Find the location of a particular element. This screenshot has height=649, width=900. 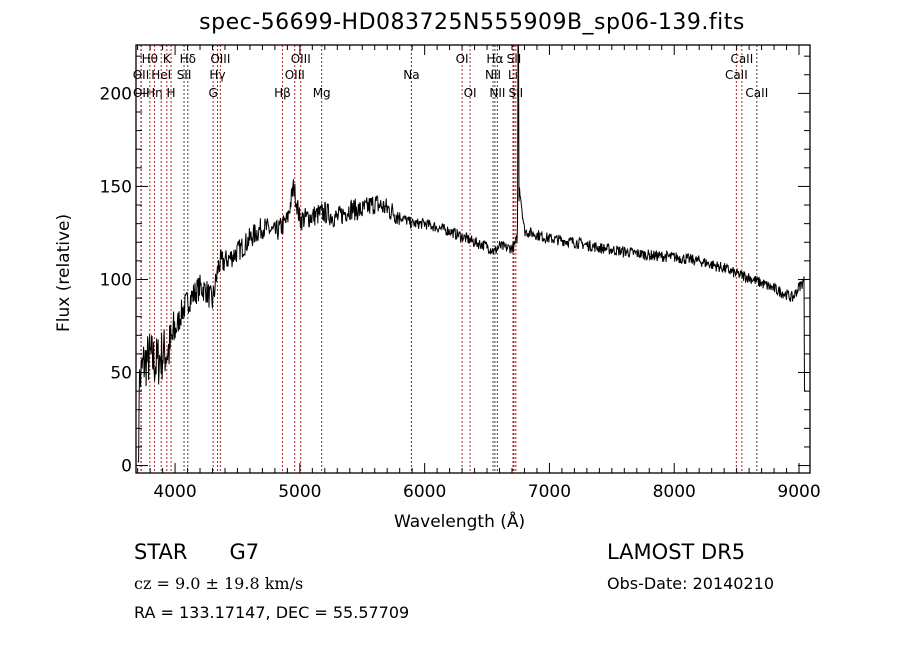

x-tick-label: 5000 is located at coordinates (299, 492).